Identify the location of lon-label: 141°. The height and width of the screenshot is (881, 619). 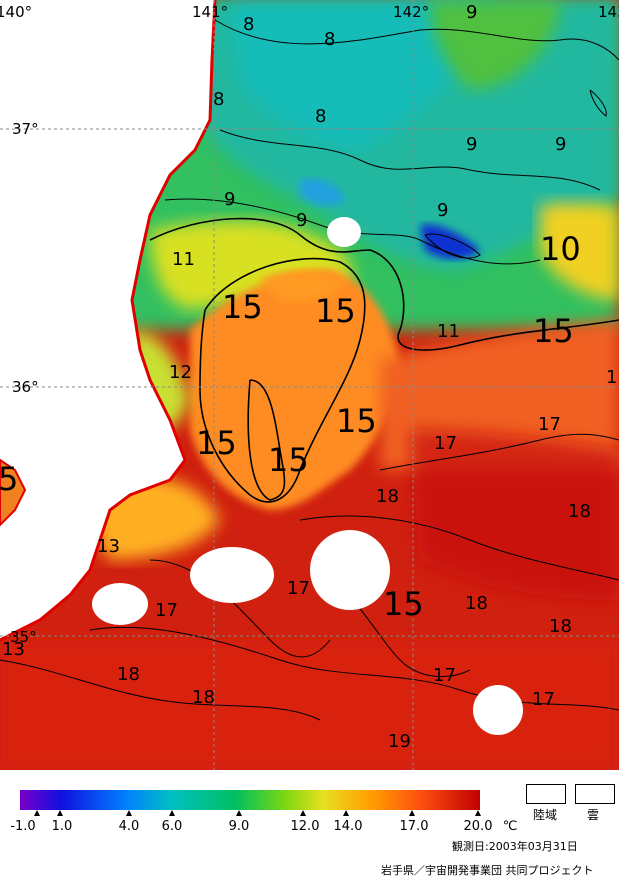
(210, 12).